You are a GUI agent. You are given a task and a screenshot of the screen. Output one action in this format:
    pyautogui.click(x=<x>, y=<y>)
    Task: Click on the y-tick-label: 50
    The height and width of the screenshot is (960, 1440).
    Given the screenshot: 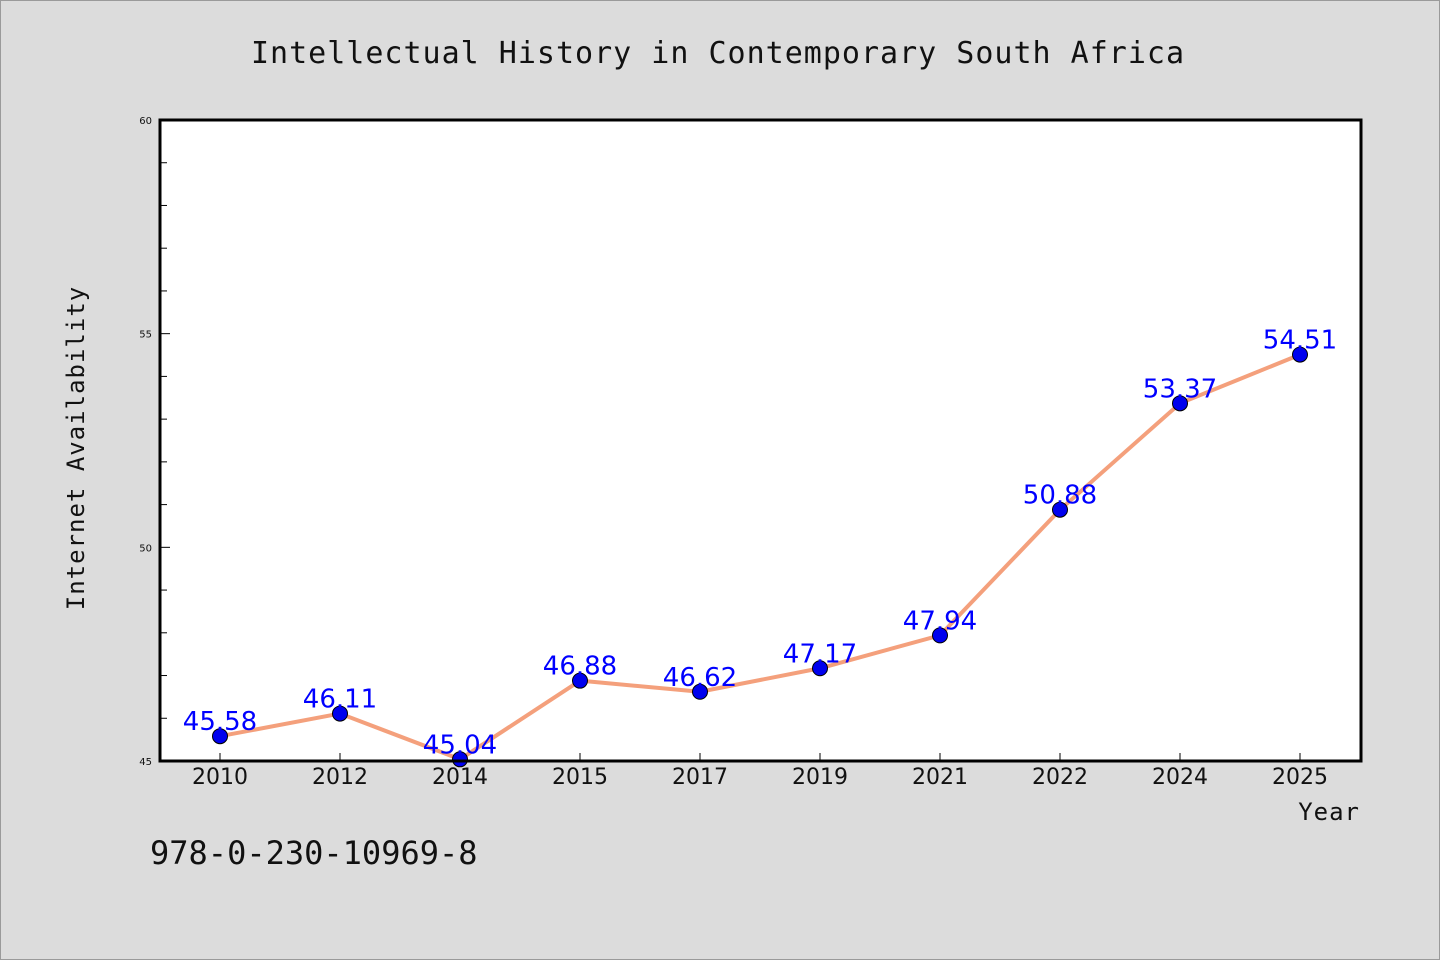 What is the action you would take?
    pyautogui.click(x=145, y=548)
    